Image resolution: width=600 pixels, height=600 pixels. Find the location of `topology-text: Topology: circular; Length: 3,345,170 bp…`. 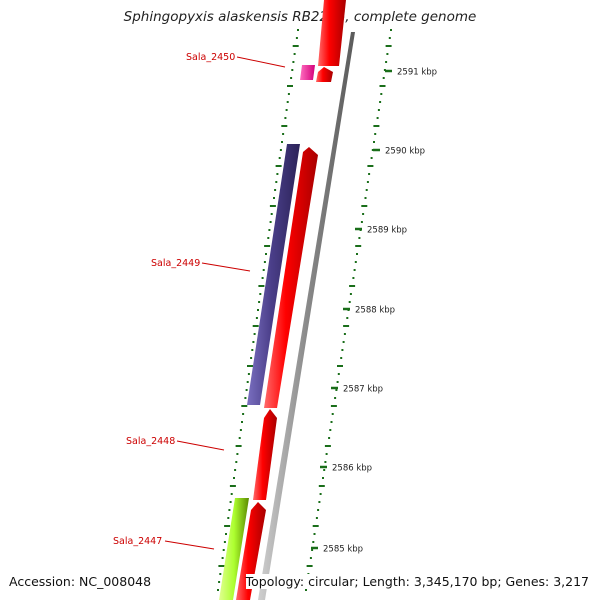

topology-text: Topology: circular; Length: 3,345,170 bp… is located at coordinates (417, 581).